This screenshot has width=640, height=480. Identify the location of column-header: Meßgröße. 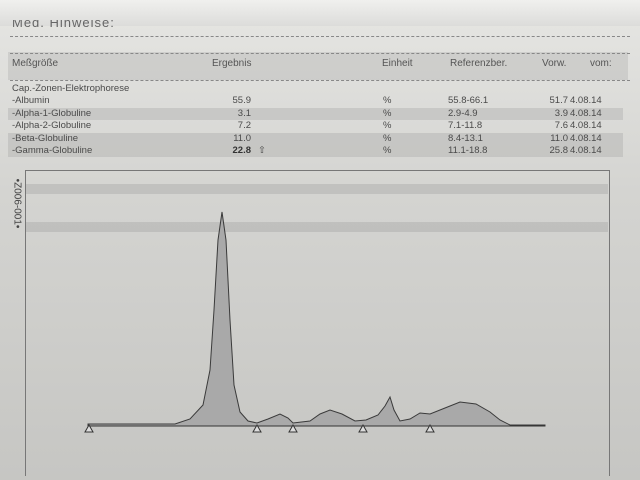
(35, 63).